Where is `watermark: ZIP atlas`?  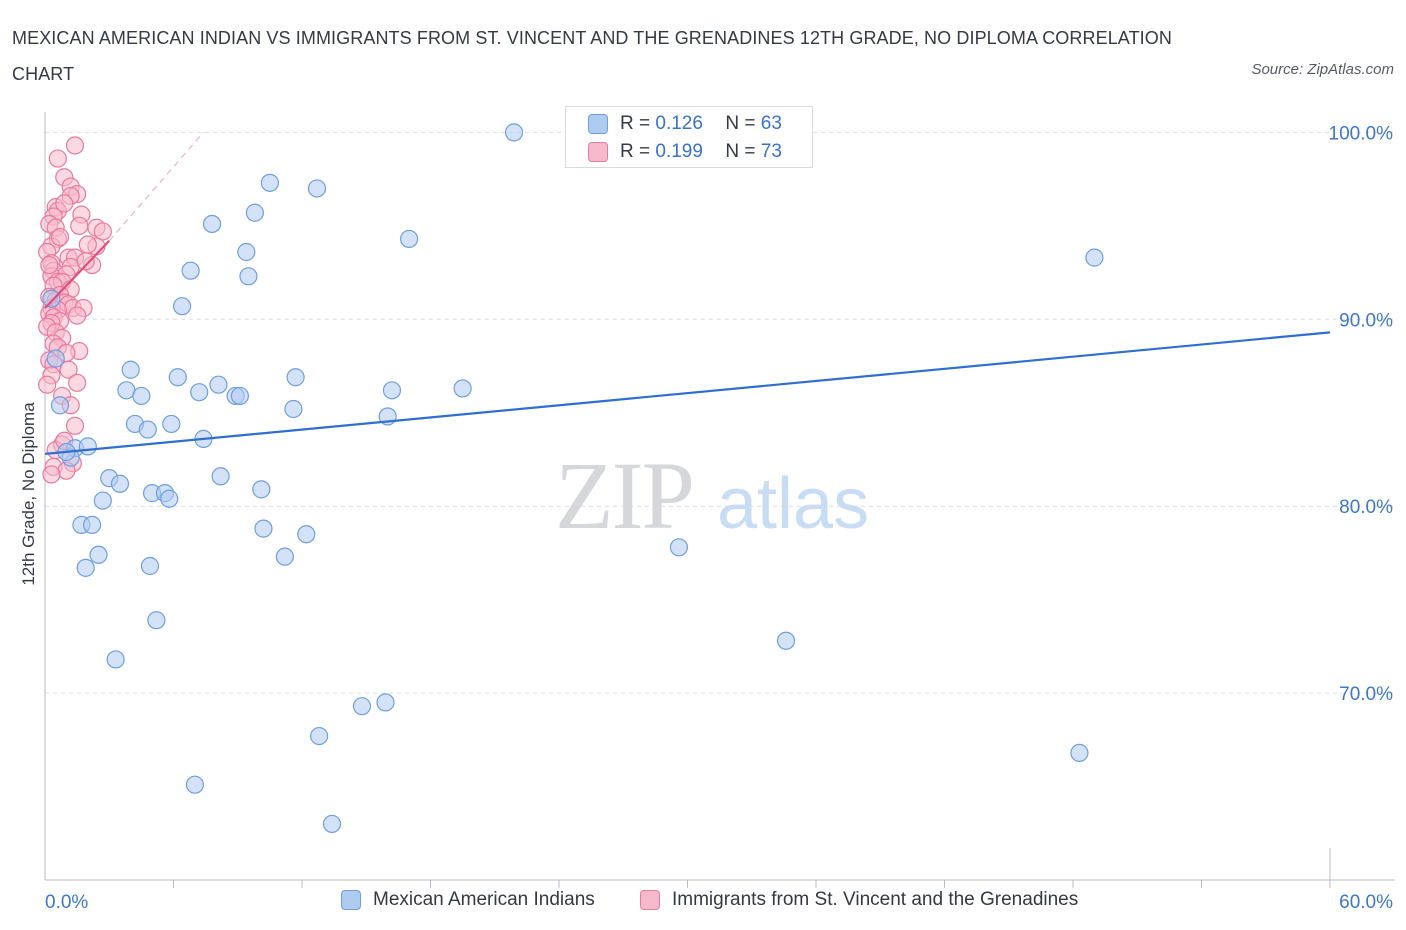 watermark: ZIP atlas is located at coordinates (712, 495).